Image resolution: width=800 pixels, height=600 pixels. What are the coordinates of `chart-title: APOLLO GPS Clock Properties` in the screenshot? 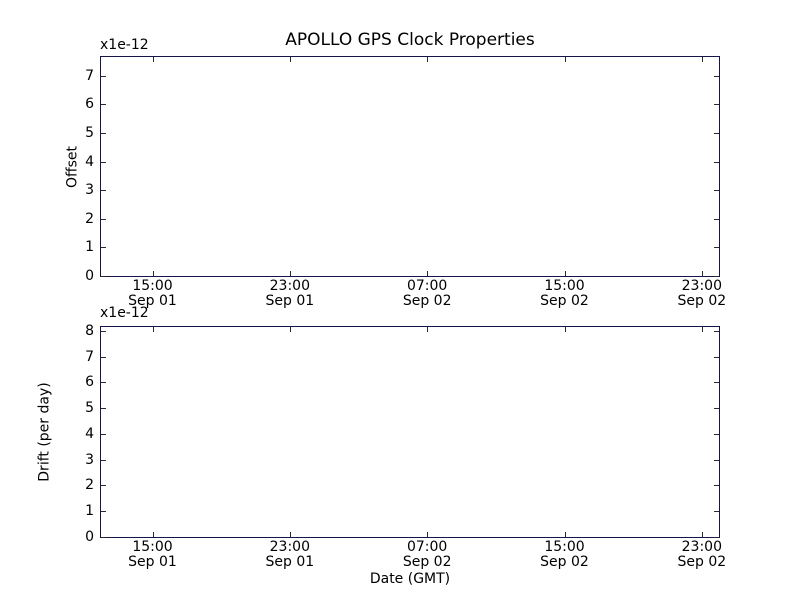 It's located at (410, 40).